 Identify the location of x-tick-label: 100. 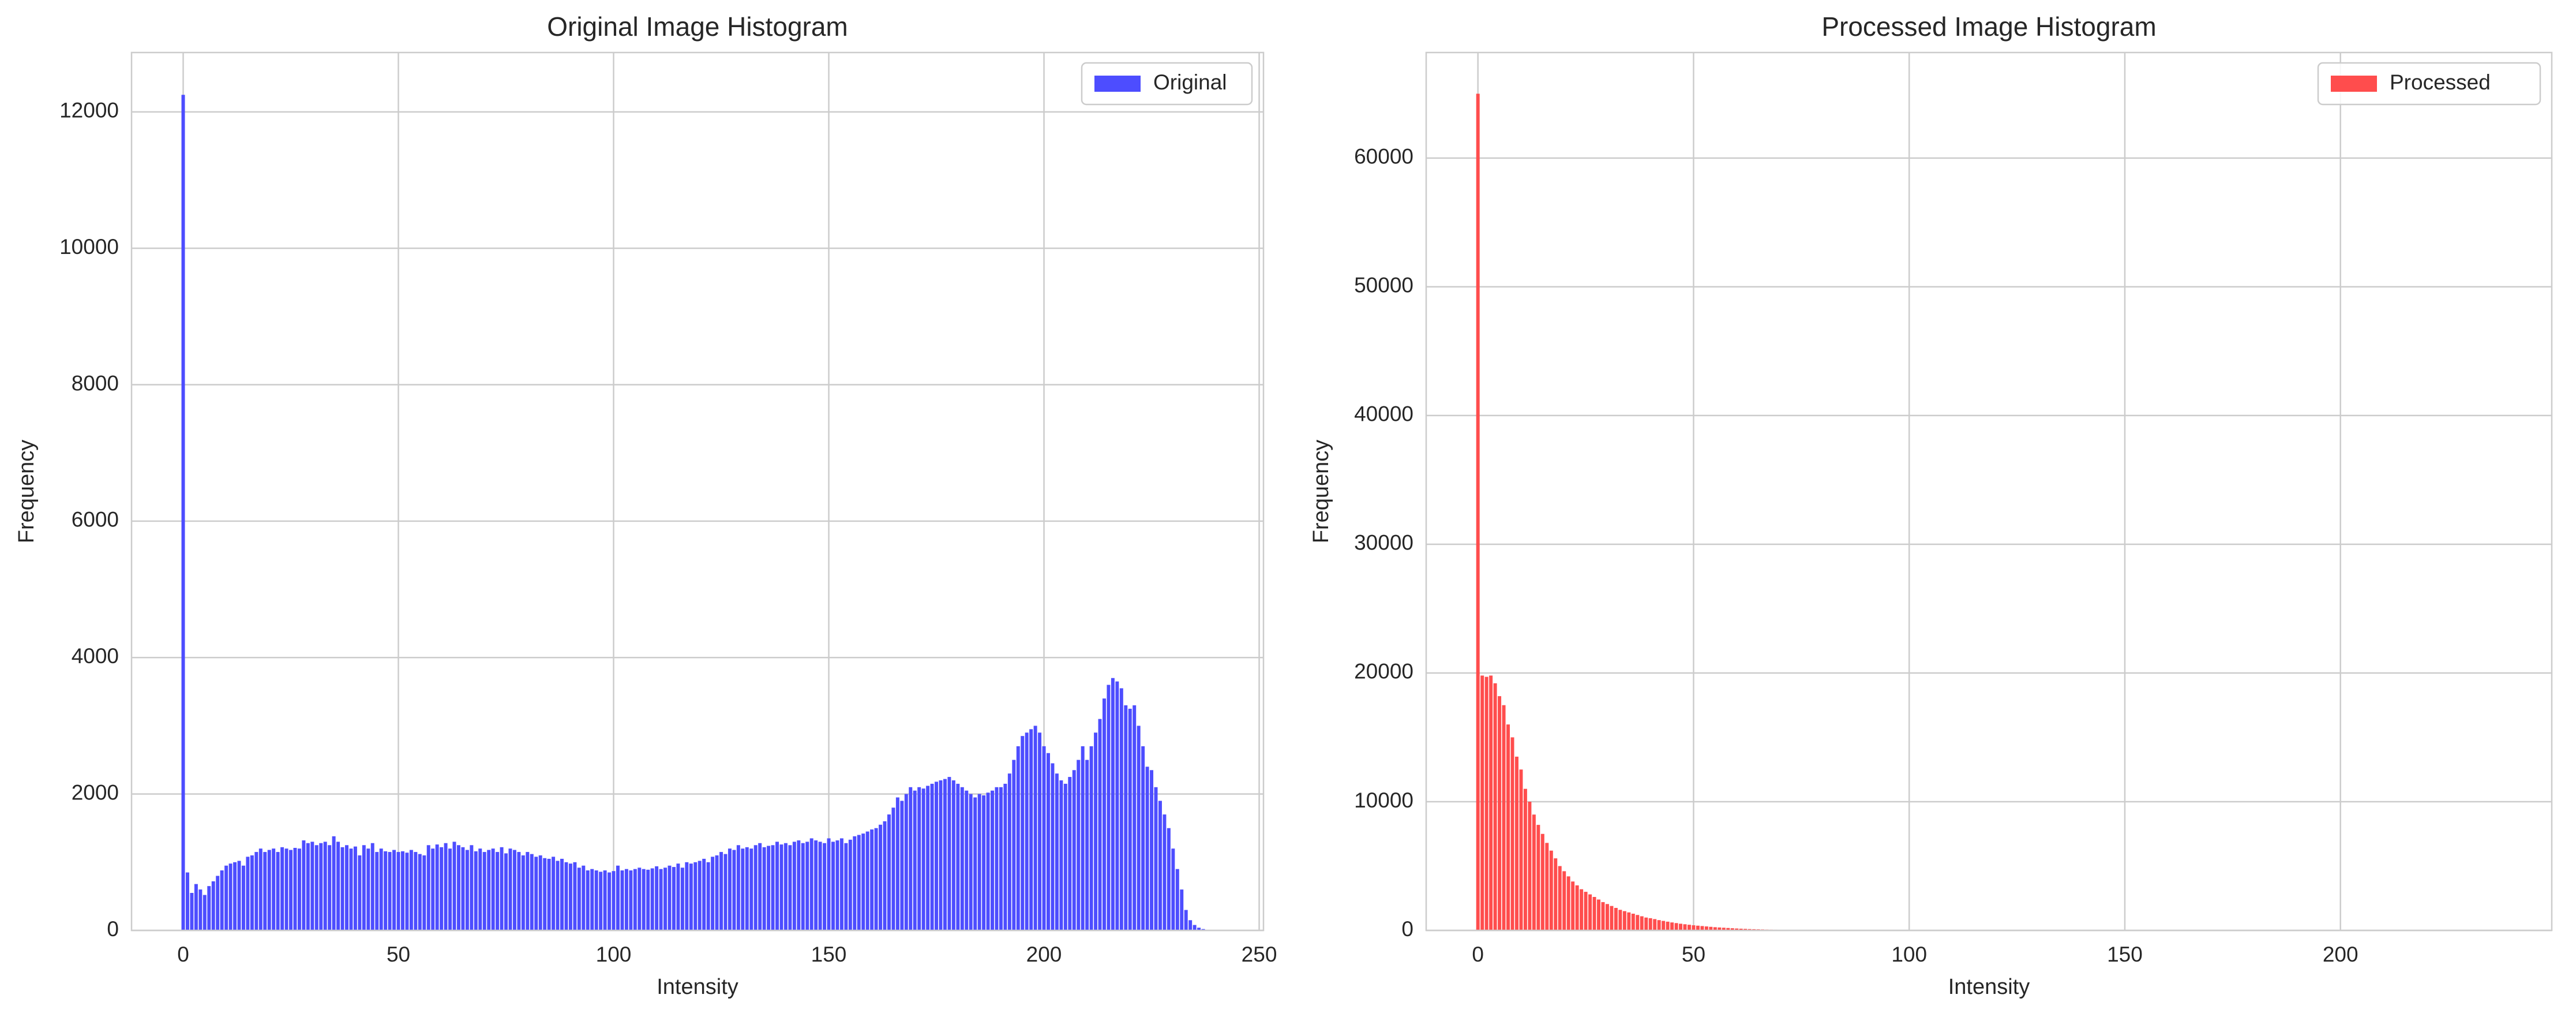
(1909, 954).